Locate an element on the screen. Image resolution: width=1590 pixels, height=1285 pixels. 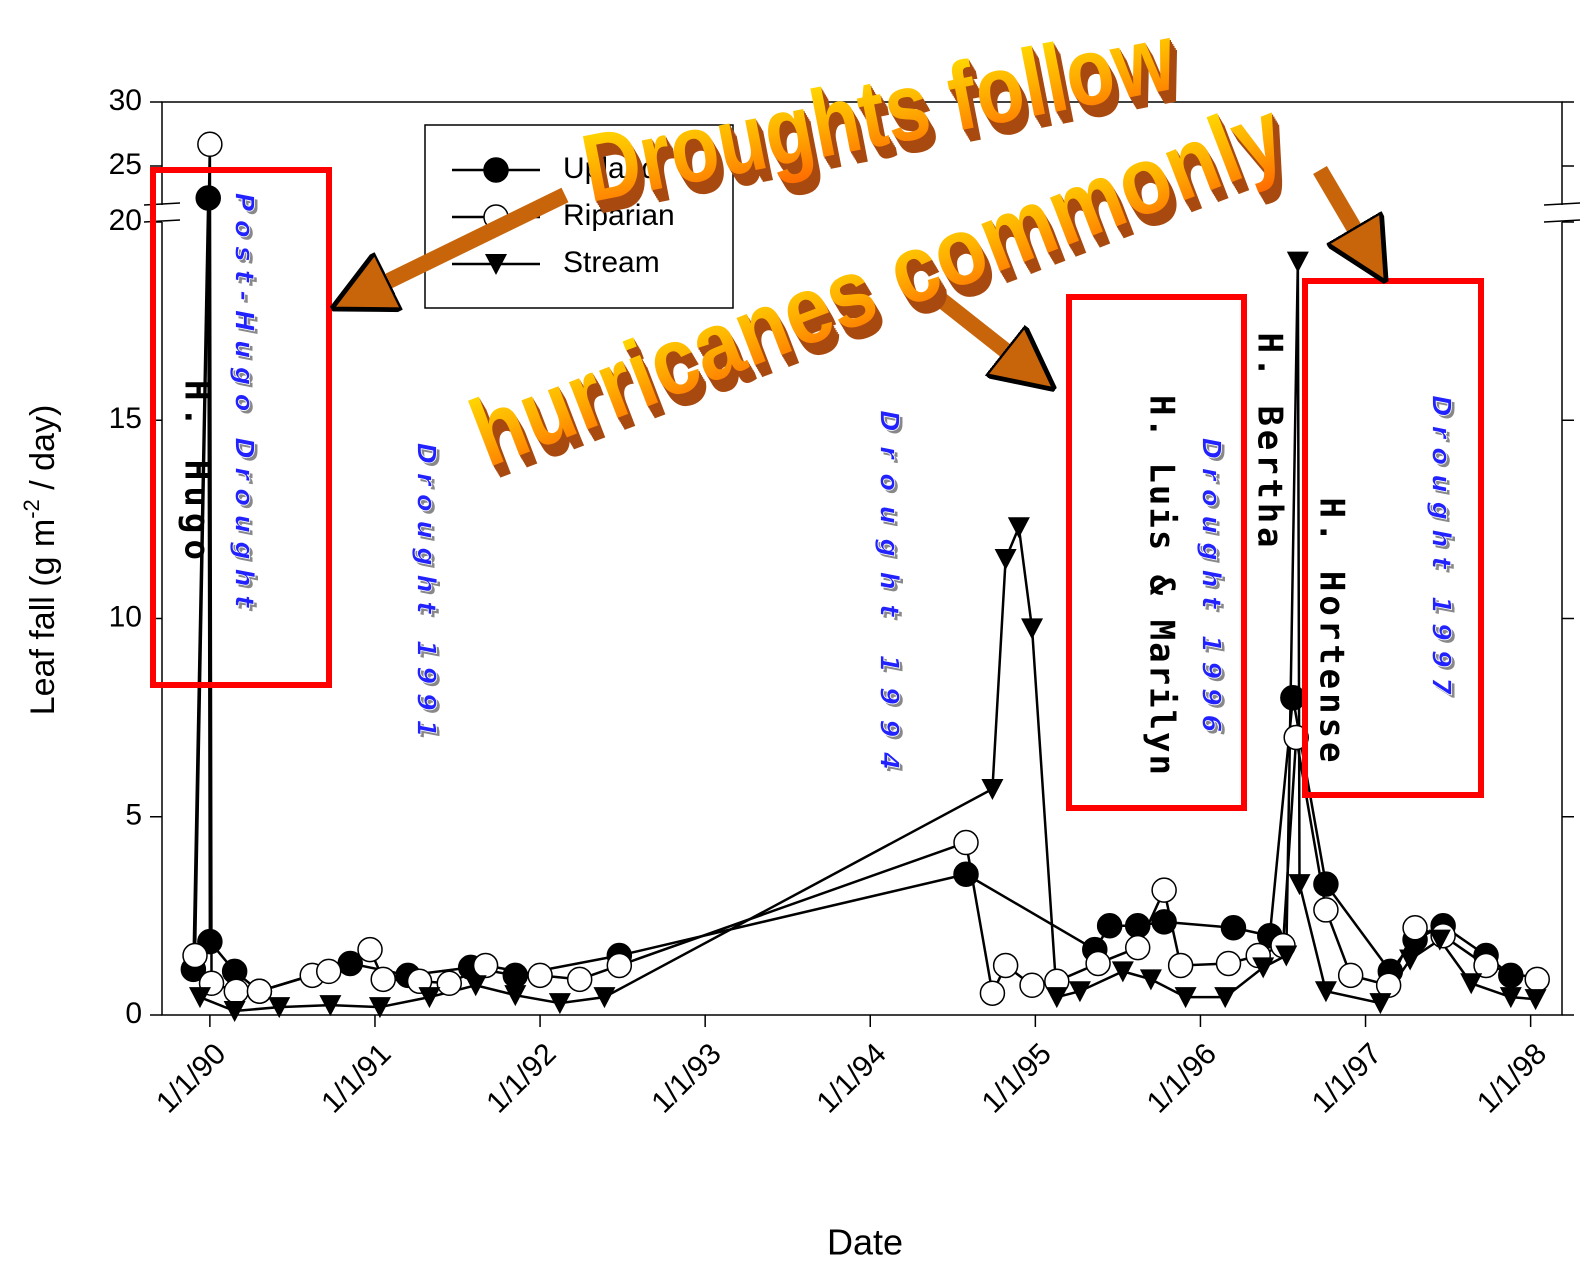
x-tick-label: 1/1/91 is located at coordinates (356, 1078).